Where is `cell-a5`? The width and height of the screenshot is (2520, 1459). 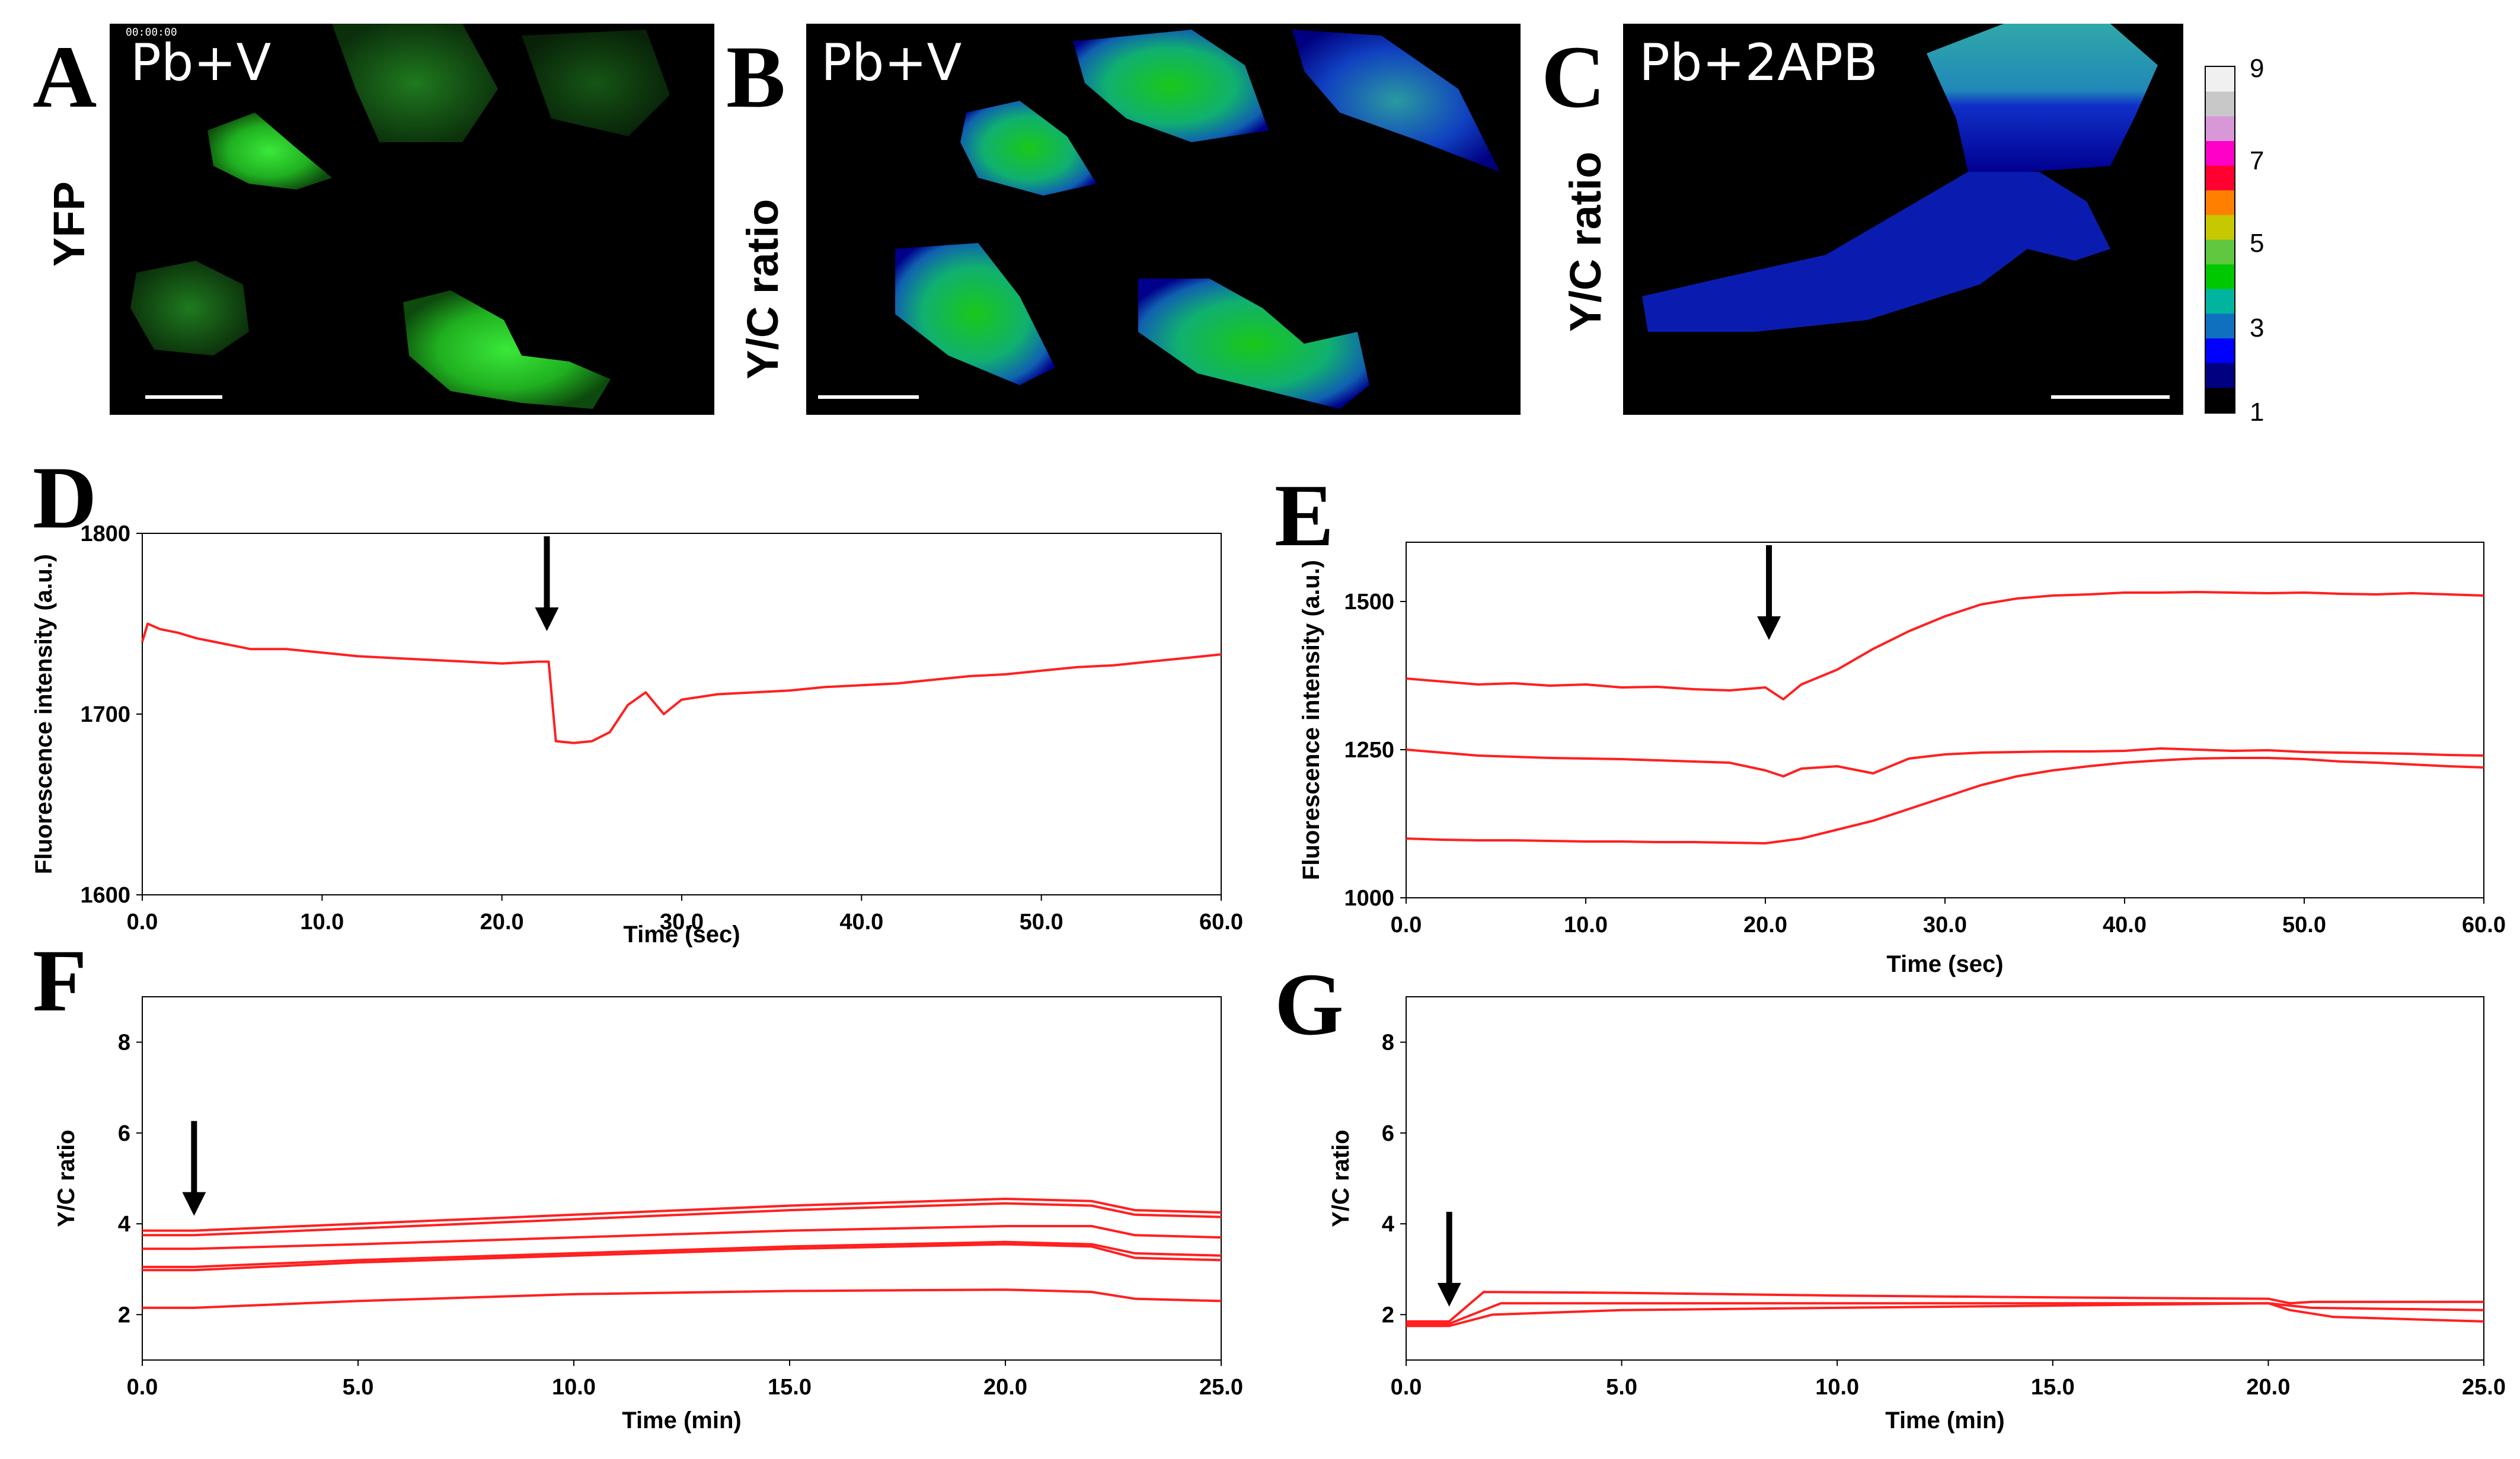 cell-a5 is located at coordinates (507, 349).